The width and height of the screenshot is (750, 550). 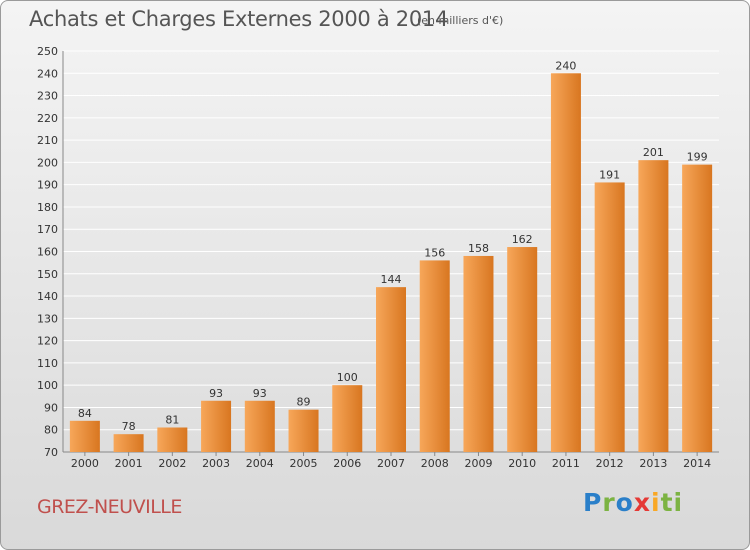 I want to click on x-tick-label: 2012, so click(x=610, y=463).